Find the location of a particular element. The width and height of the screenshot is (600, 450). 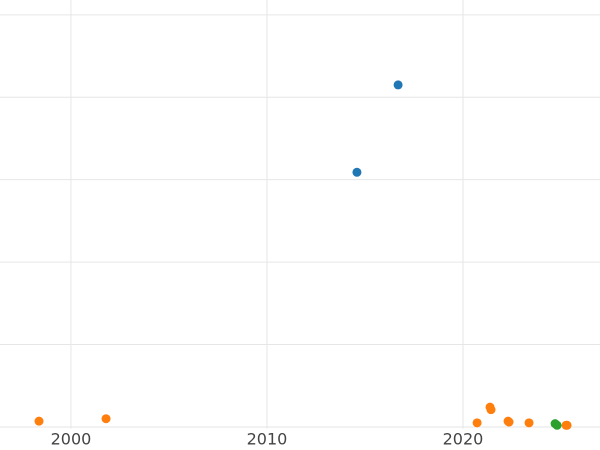

x-tick-label: 2010 is located at coordinates (267, 439).